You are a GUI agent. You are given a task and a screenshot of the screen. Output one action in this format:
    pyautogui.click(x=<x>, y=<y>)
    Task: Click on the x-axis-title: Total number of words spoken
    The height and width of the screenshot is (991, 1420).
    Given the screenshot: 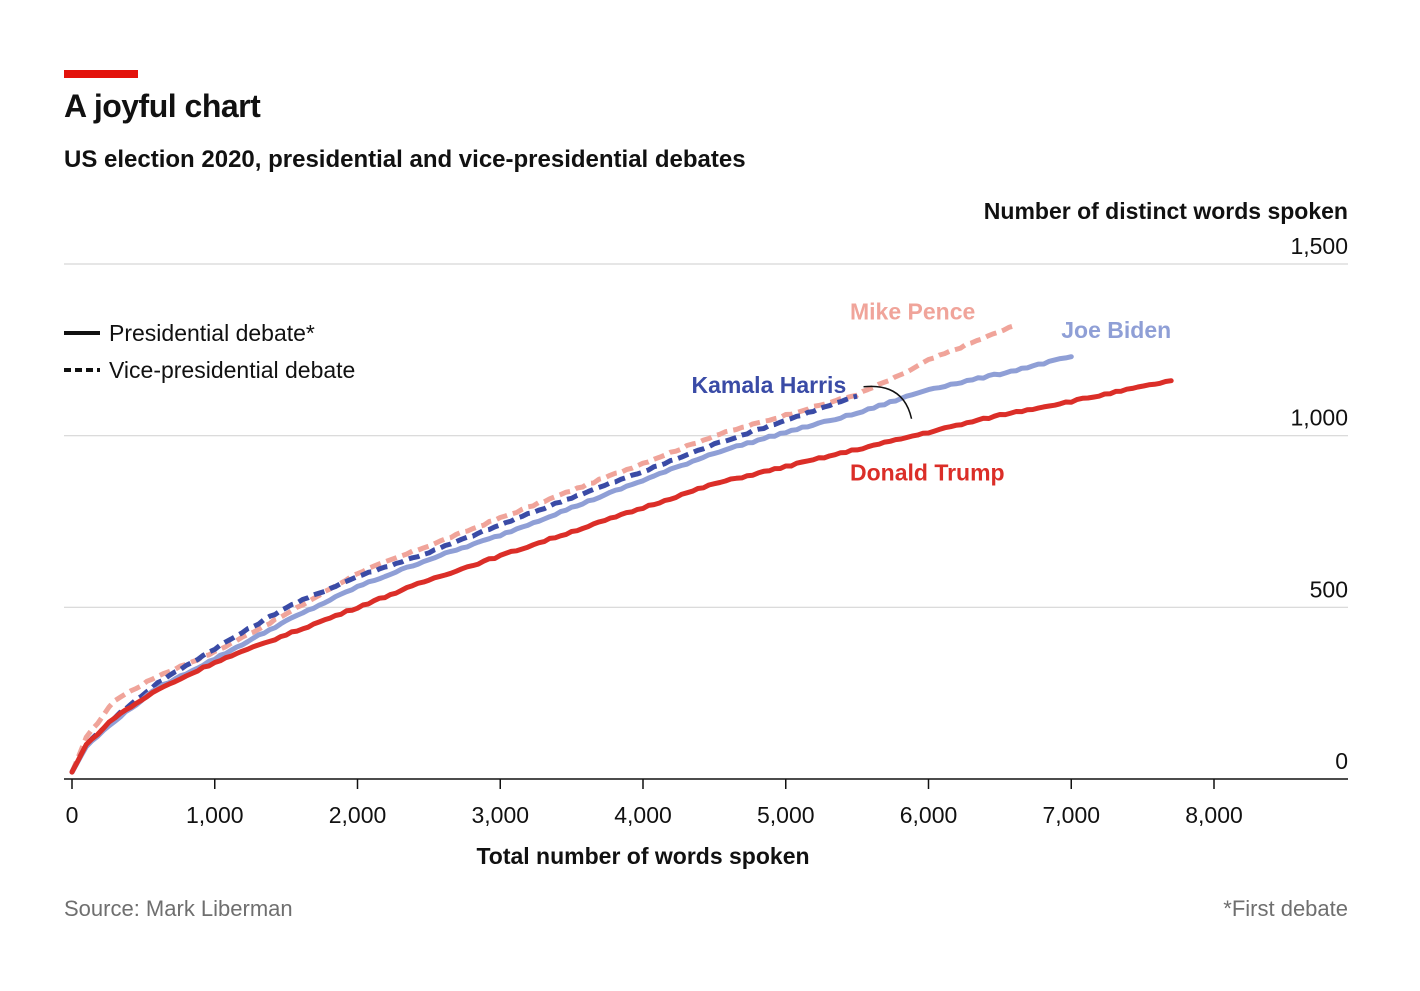 What is the action you would take?
    pyautogui.click(x=642, y=856)
    